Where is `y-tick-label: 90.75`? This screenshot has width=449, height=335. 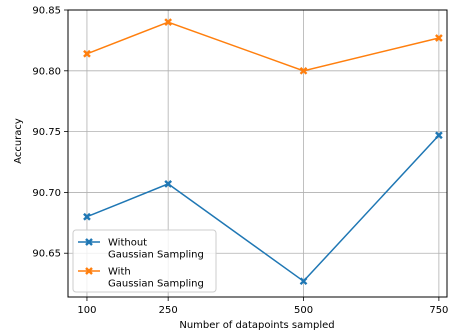
y-tick-label: 90.75 is located at coordinates (46, 132).